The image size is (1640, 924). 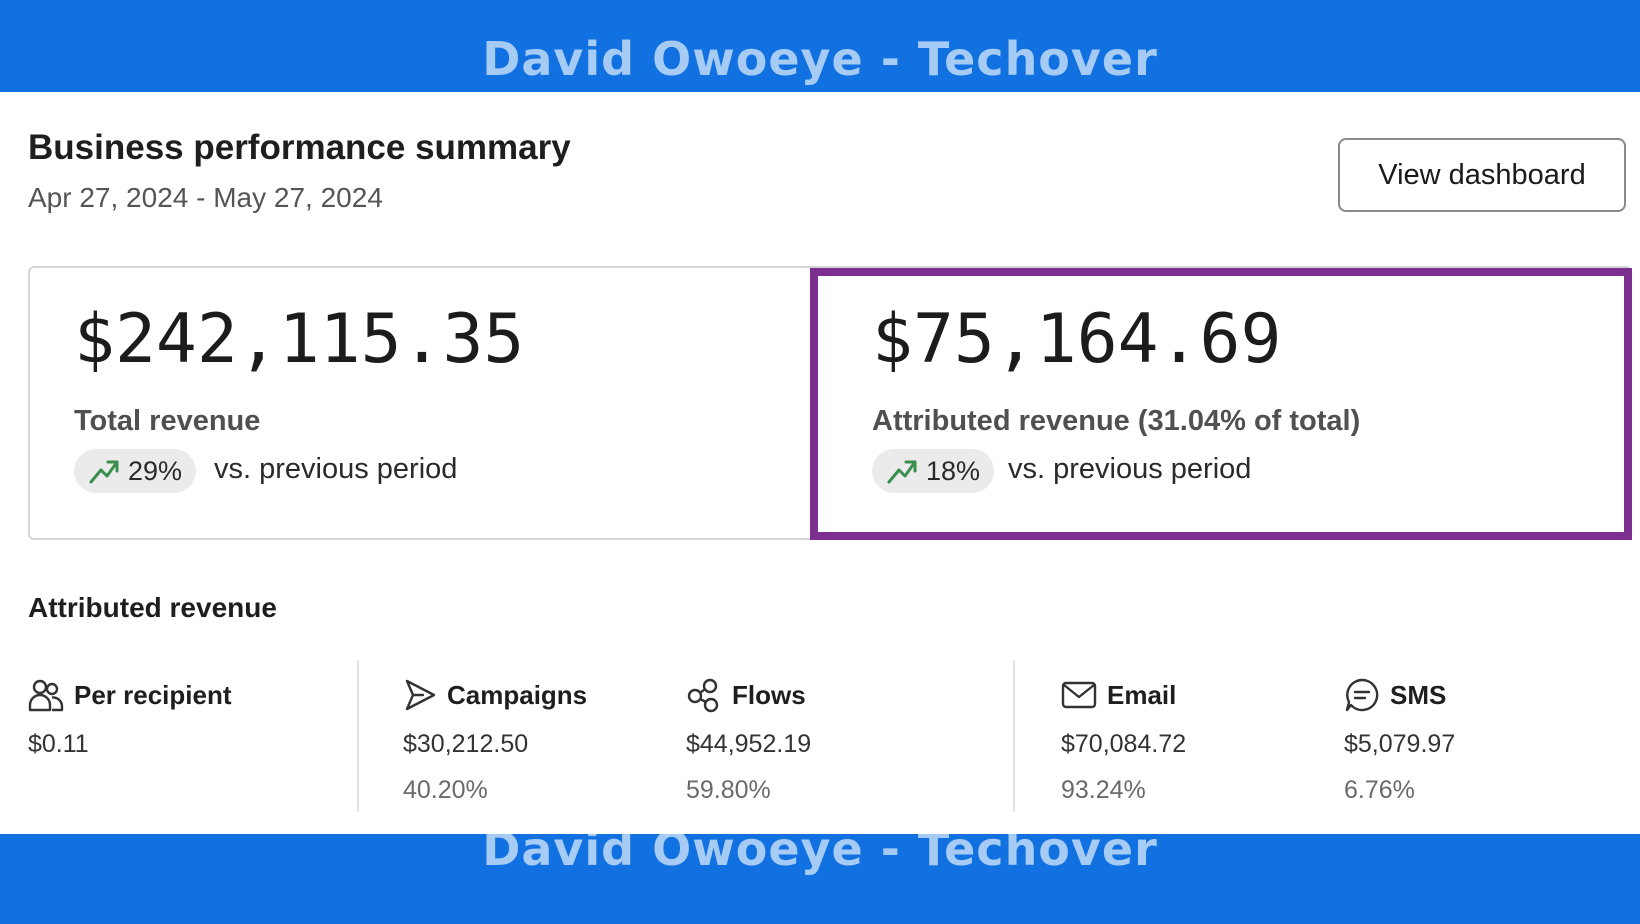 I want to click on total-revenue-change: 29%, so click(x=155, y=470).